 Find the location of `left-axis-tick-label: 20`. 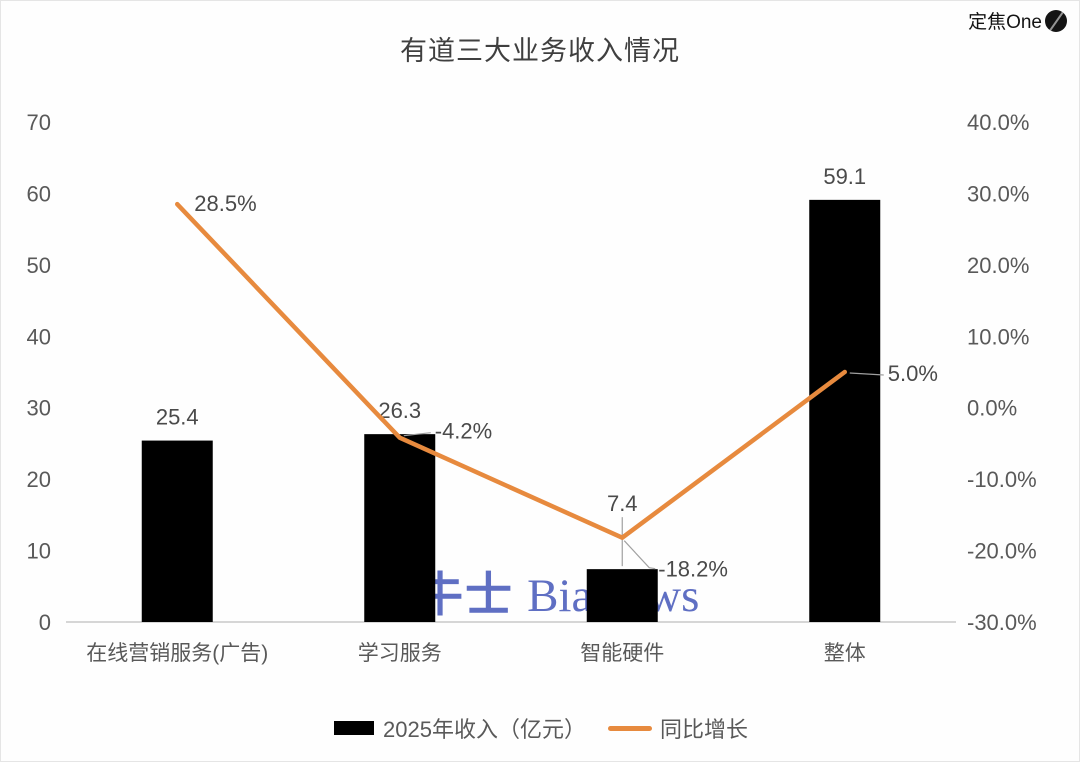

left-axis-tick-label: 20 is located at coordinates (39, 479).